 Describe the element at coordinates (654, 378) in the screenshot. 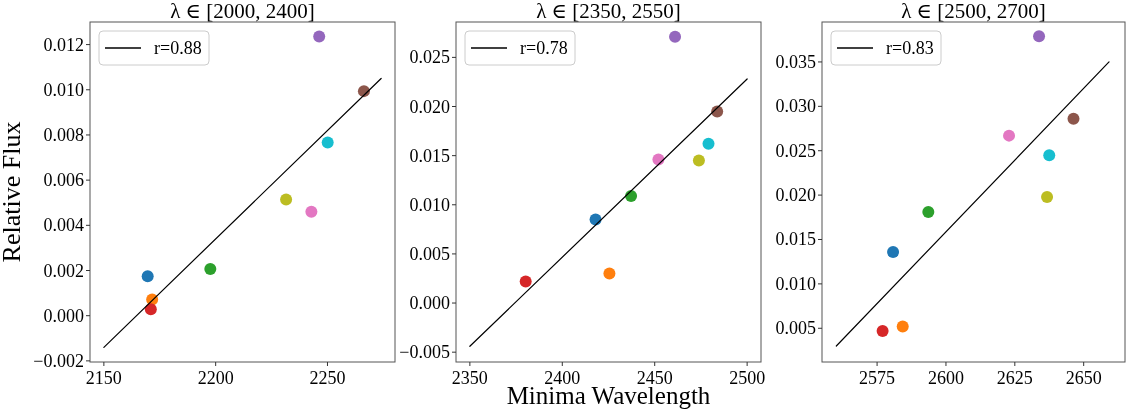

I see `x-tick-label: 2450` at that location.